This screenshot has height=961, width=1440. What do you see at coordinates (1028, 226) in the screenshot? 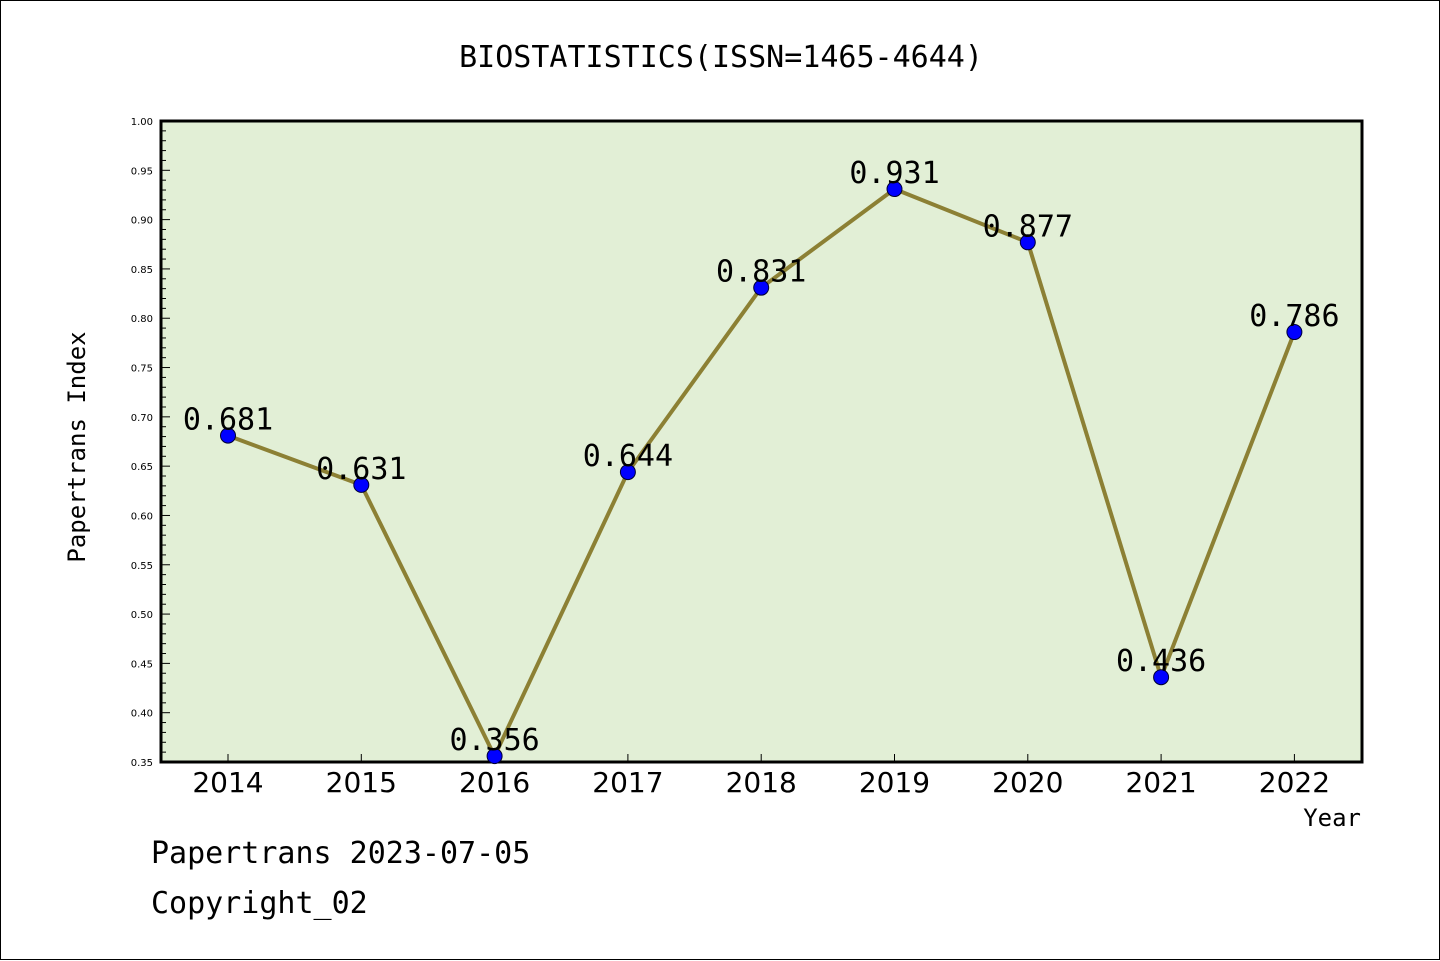
I see `data-label: 0.877` at bounding box center [1028, 226].